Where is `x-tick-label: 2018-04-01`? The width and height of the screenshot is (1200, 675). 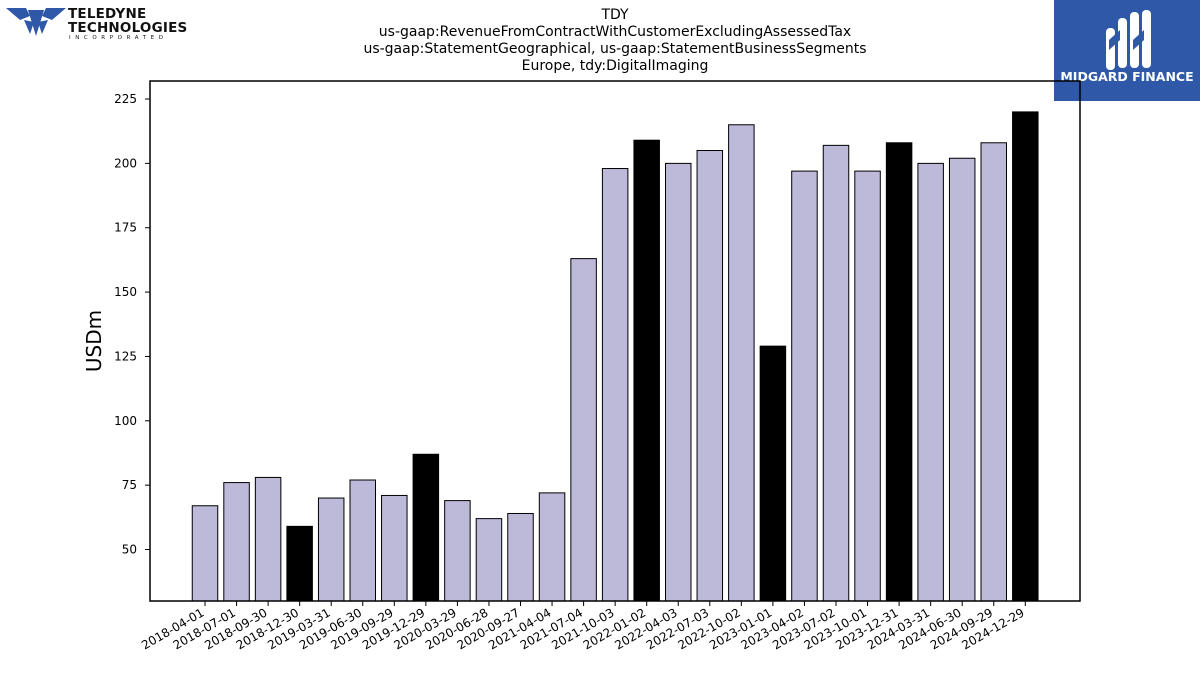
x-tick-label: 2018-04-01 is located at coordinates (172, 628).